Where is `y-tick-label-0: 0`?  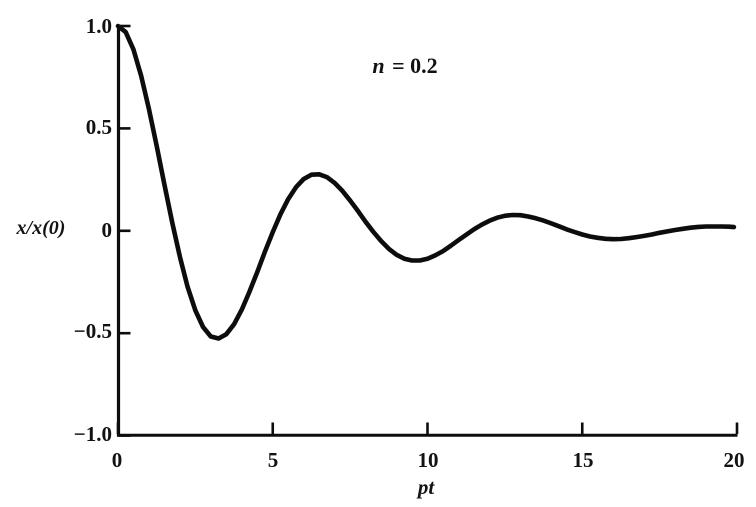 y-tick-label-0: 0 is located at coordinates (107, 230).